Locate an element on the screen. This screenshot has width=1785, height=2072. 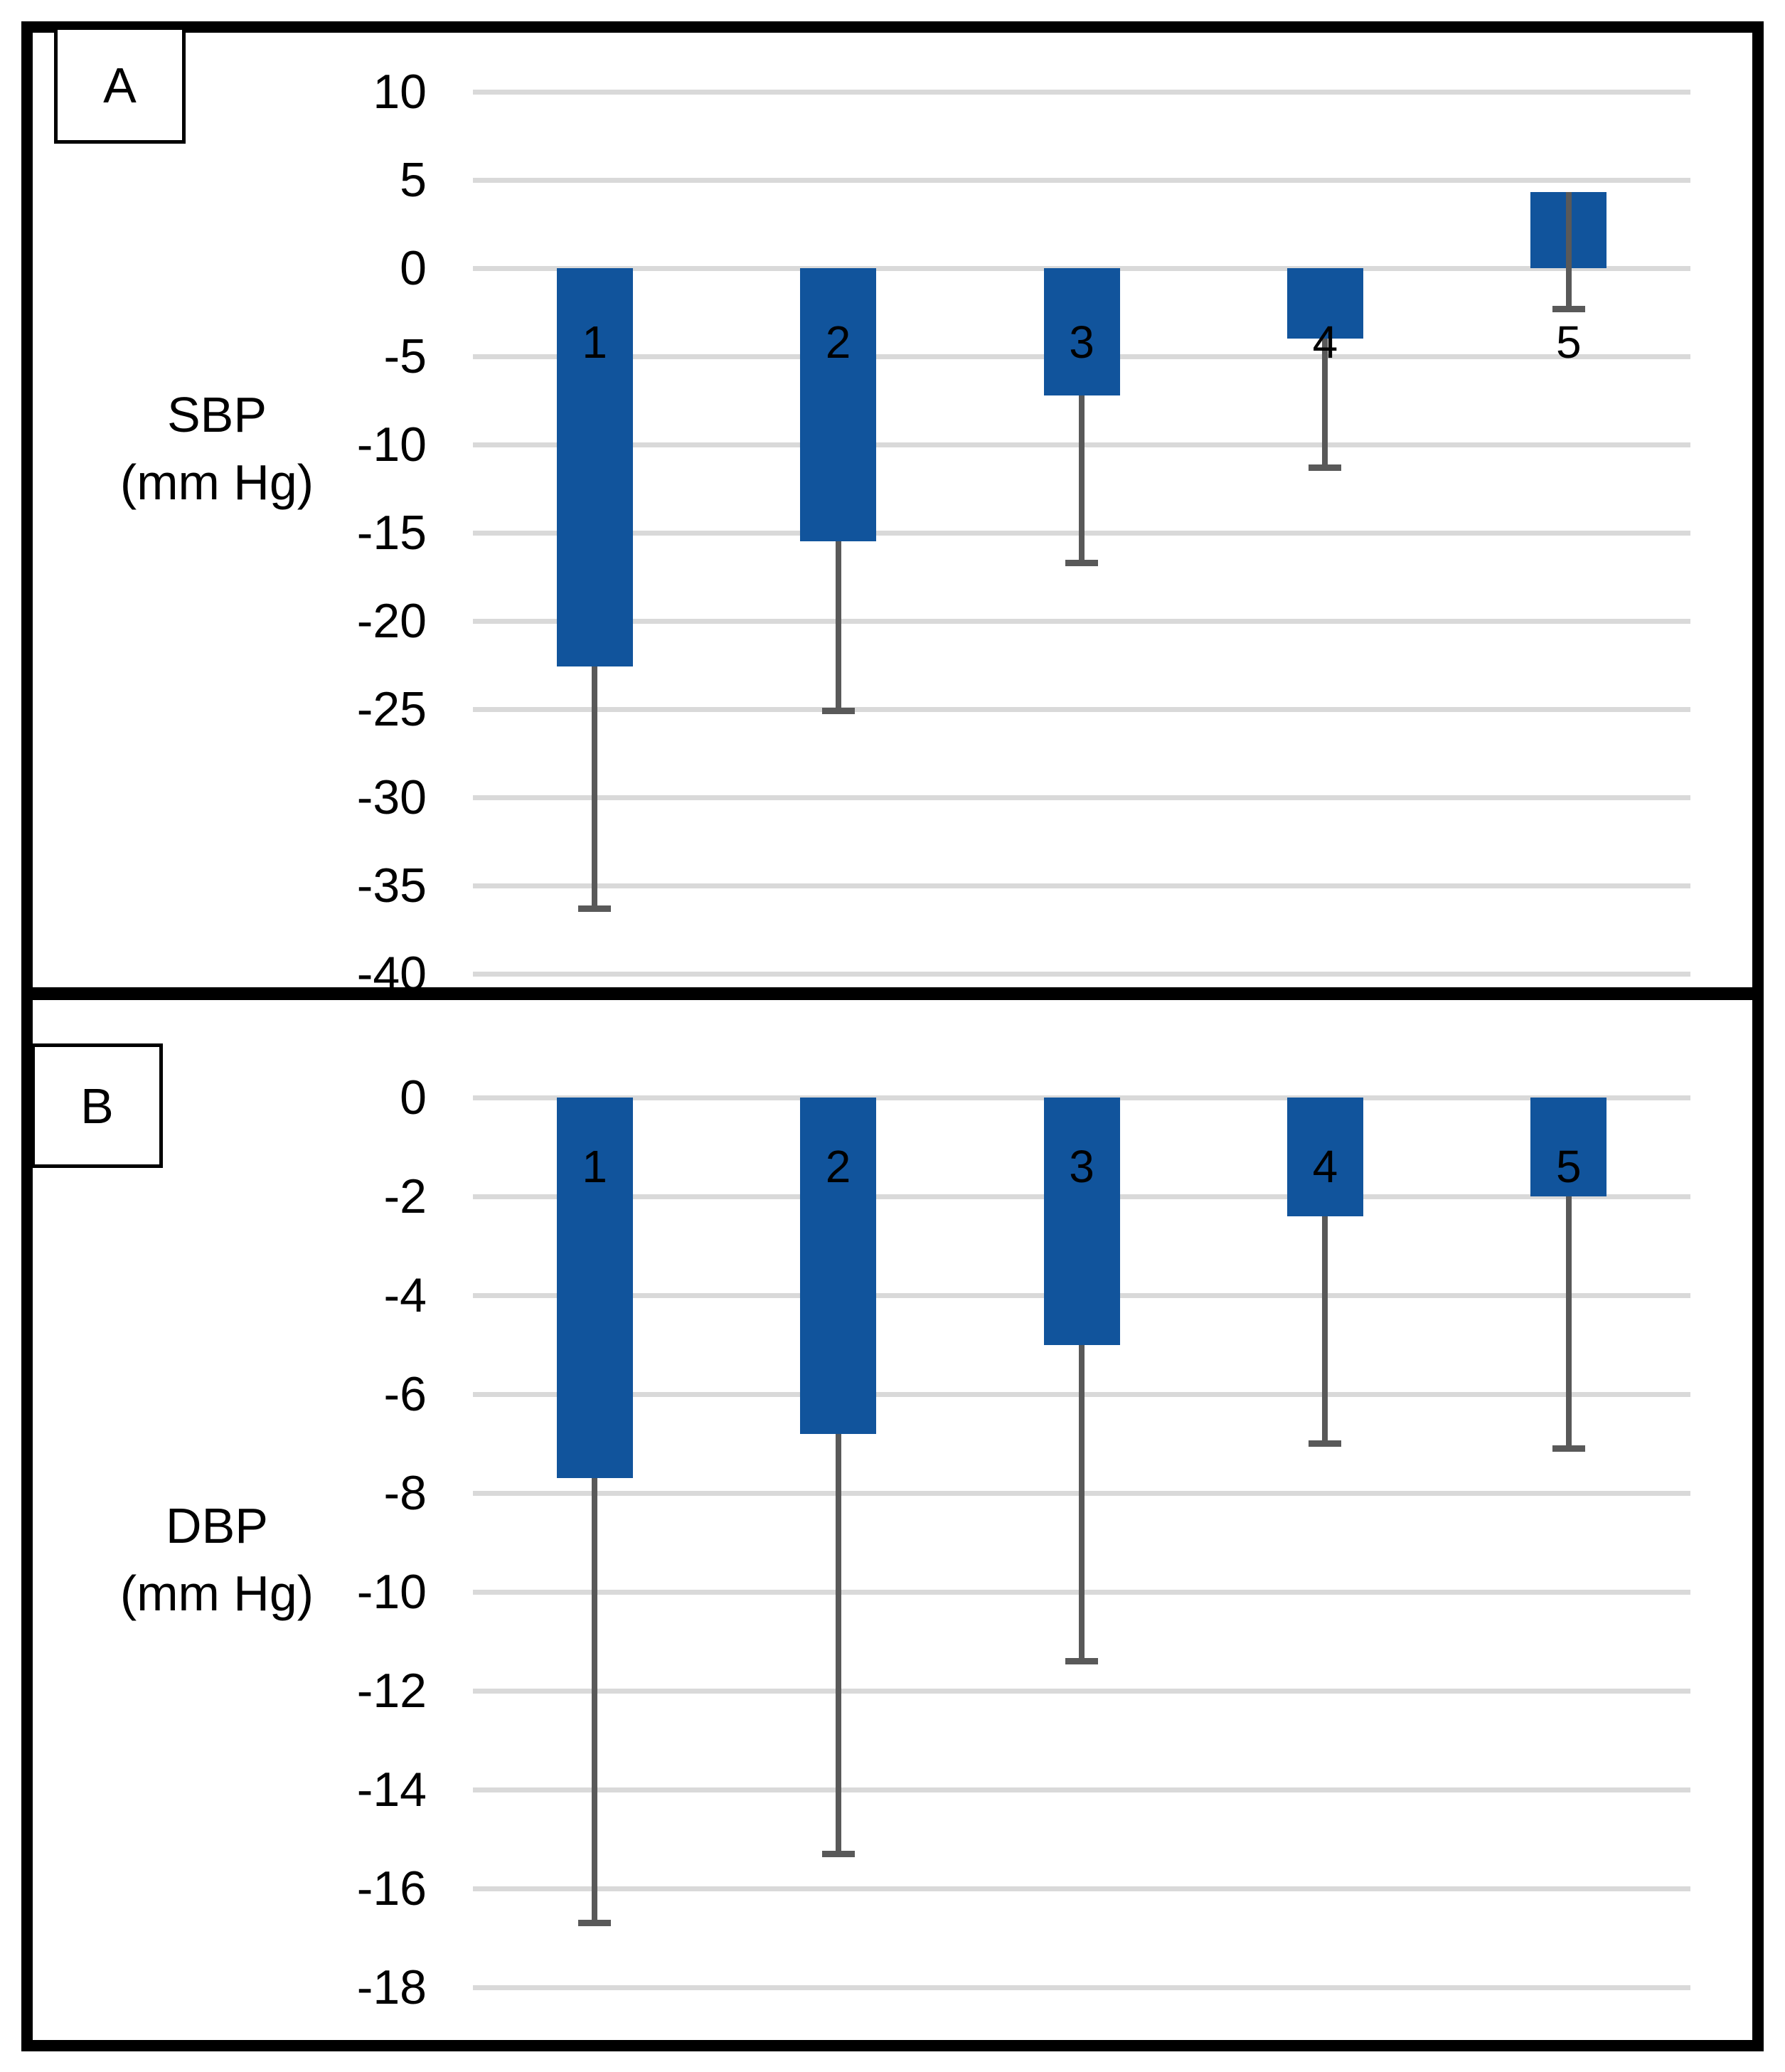
y-tick-label: -15 is located at coordinates (391, 533).